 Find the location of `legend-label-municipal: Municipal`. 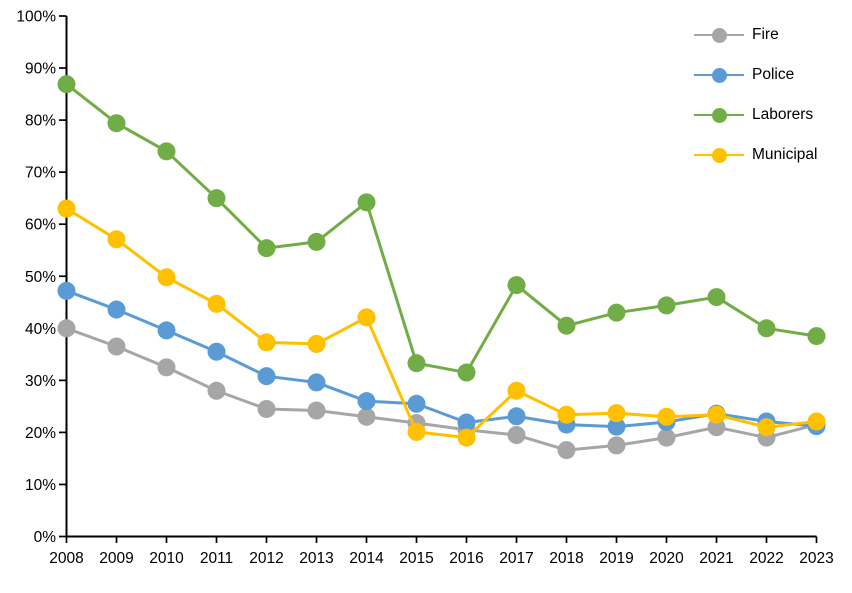

legend-label-municipal: Municipal is located at coordinates (785, 154).